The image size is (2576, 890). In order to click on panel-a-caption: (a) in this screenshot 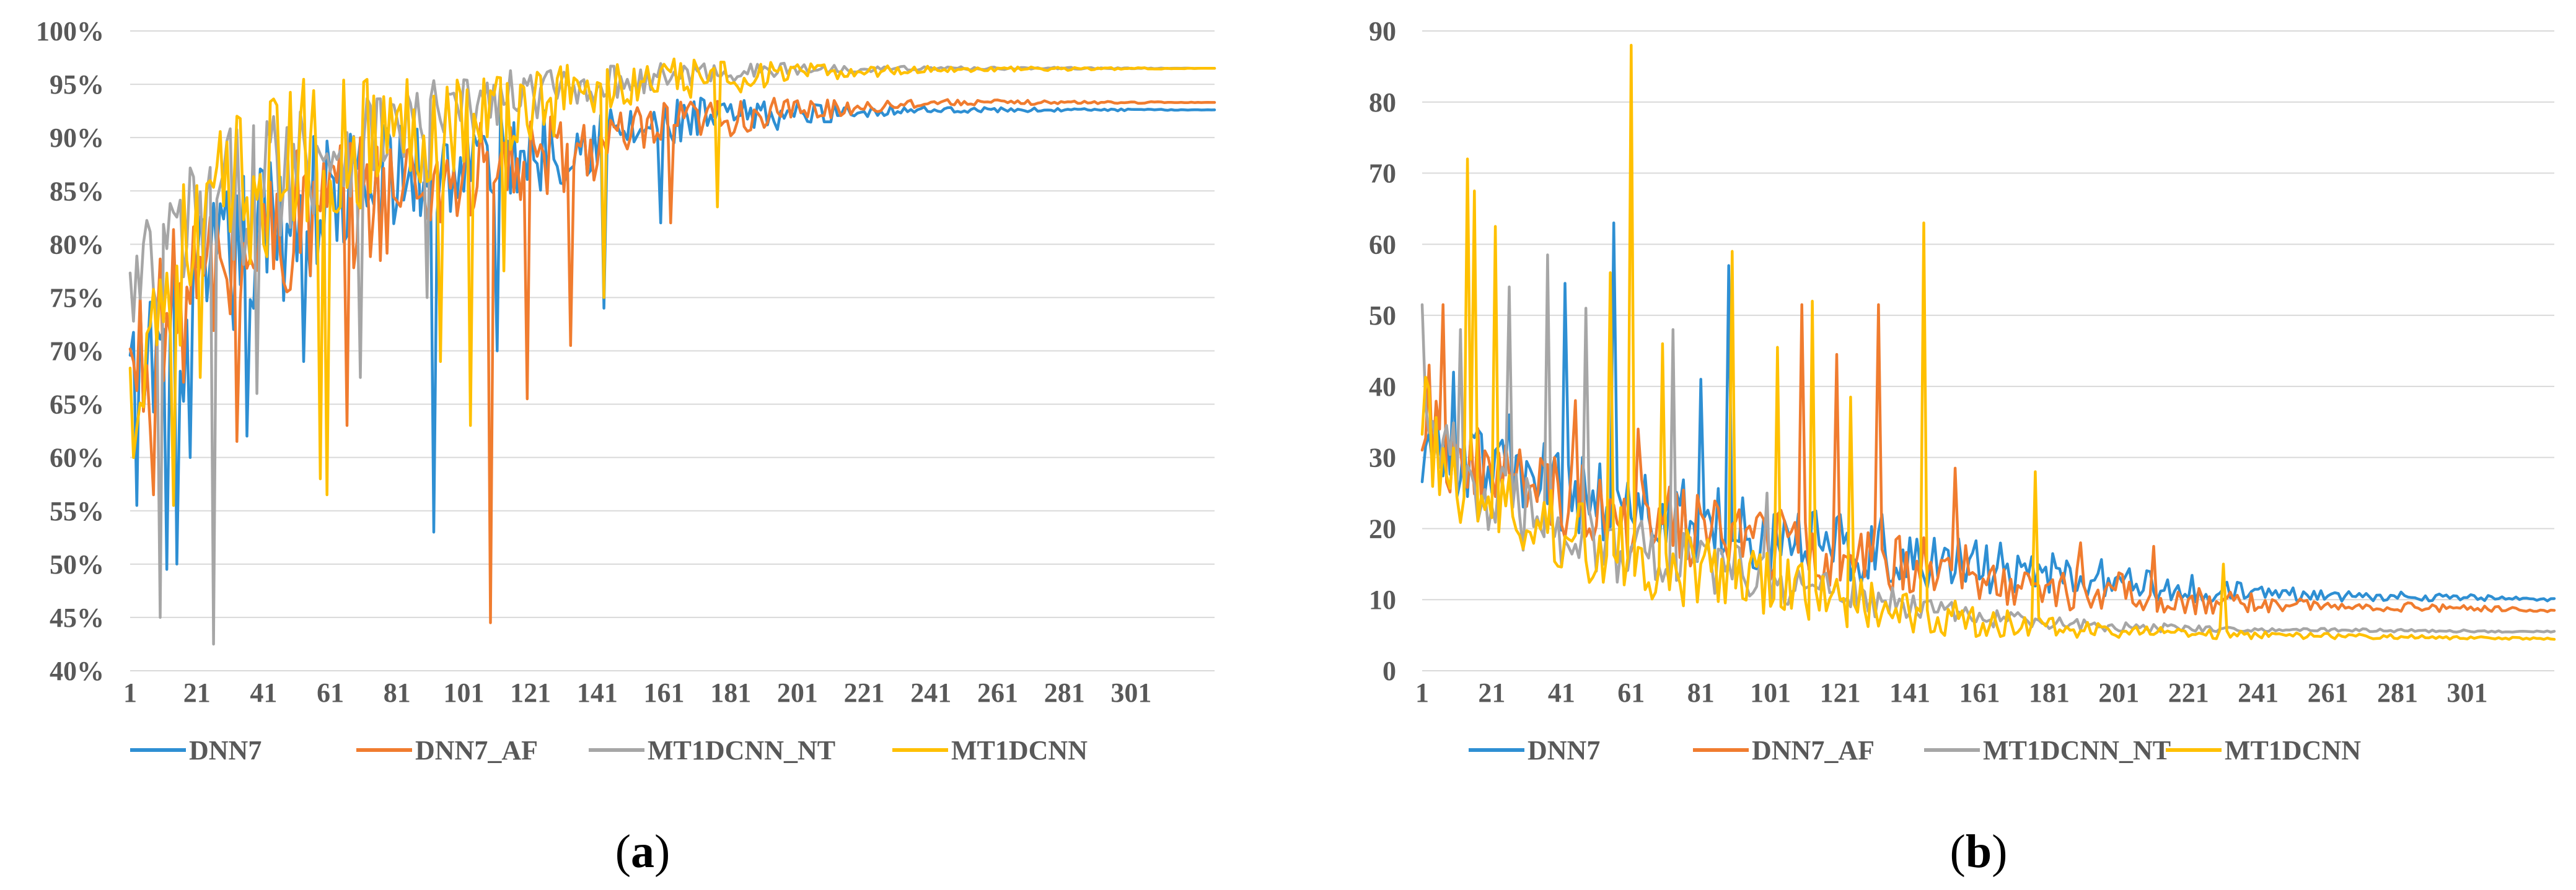, I will do `click(643, 852)`.